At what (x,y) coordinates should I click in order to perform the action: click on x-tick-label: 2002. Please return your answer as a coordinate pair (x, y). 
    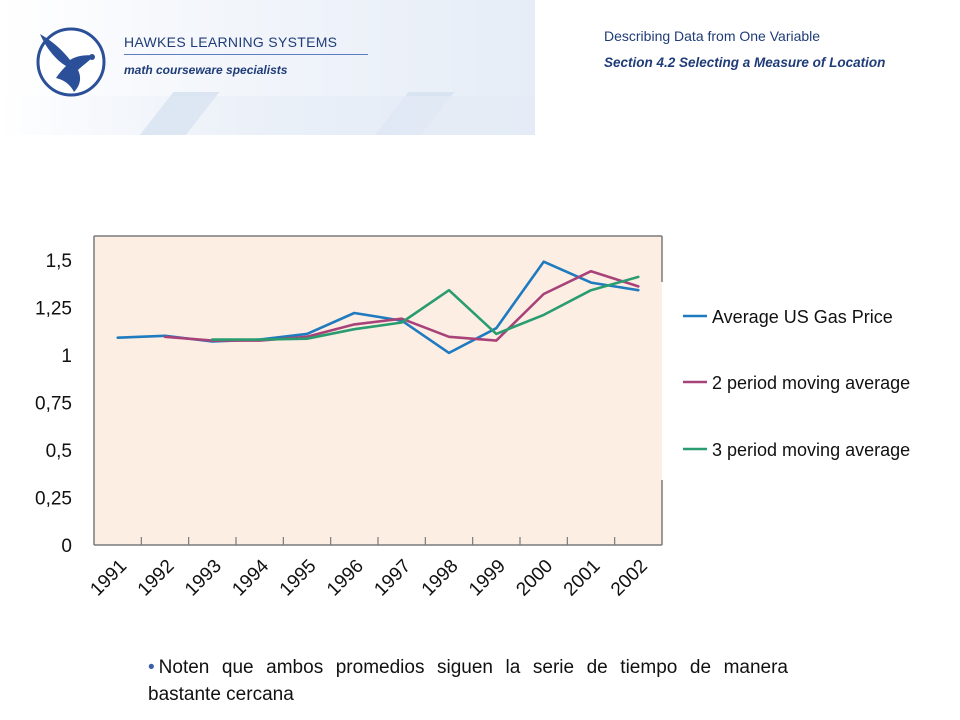
    Looking at the image, I should click on (629, 578).